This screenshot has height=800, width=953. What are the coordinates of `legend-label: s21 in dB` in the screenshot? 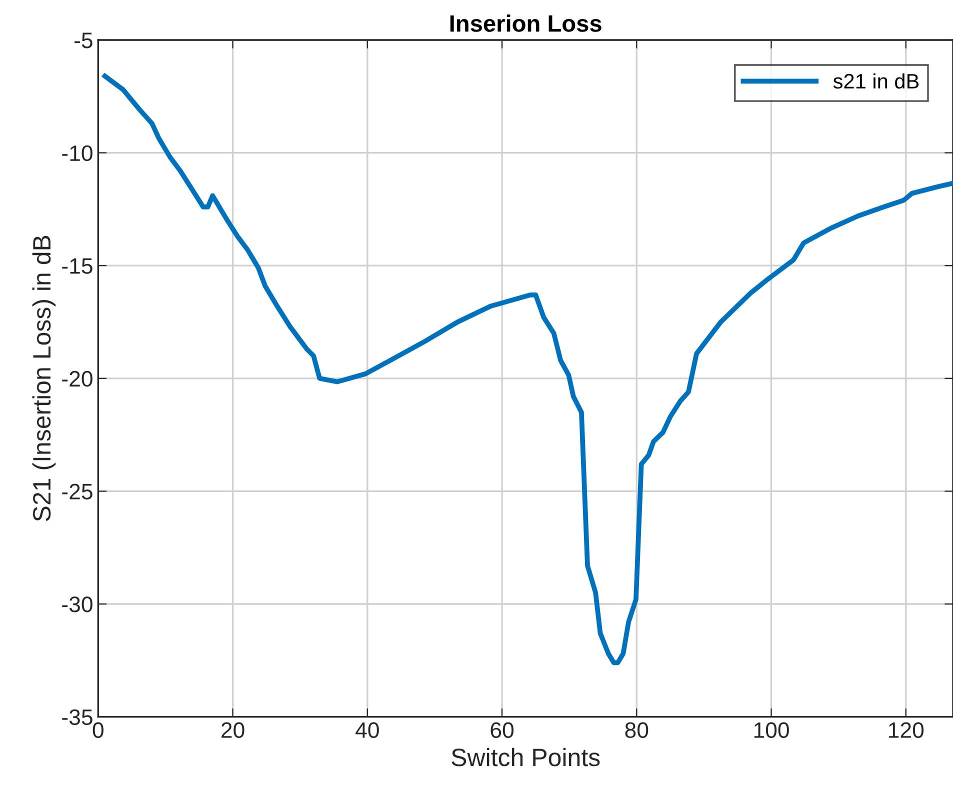 It's located at (876, 81).